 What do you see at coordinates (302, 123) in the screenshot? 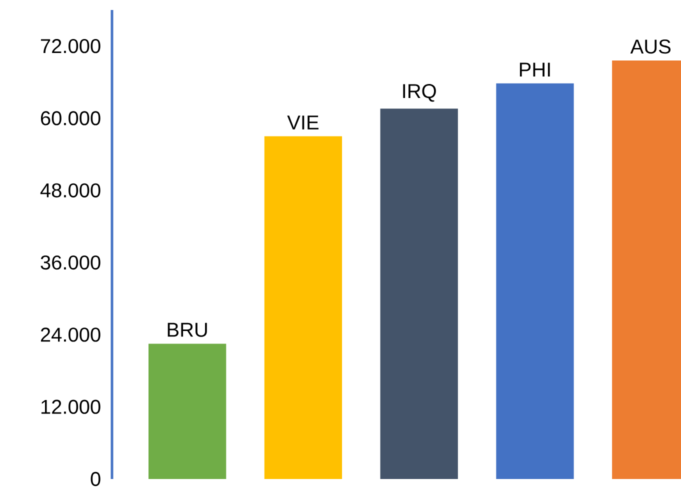
I see `x-tick-label: VIE` at bounding box center [302, 123].